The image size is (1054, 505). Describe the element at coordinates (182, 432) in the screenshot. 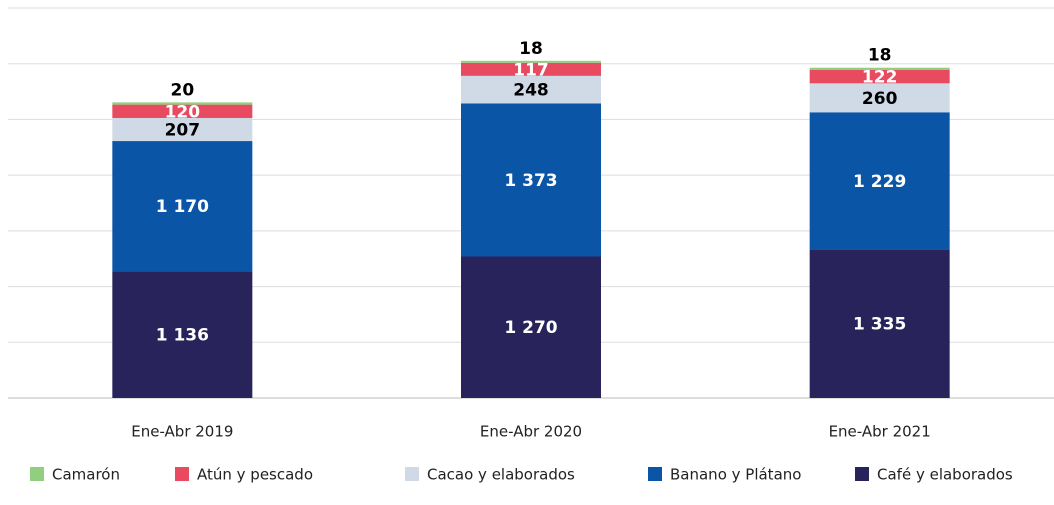

I see `x-tick-label: Ene-Abr 2019` at that location.